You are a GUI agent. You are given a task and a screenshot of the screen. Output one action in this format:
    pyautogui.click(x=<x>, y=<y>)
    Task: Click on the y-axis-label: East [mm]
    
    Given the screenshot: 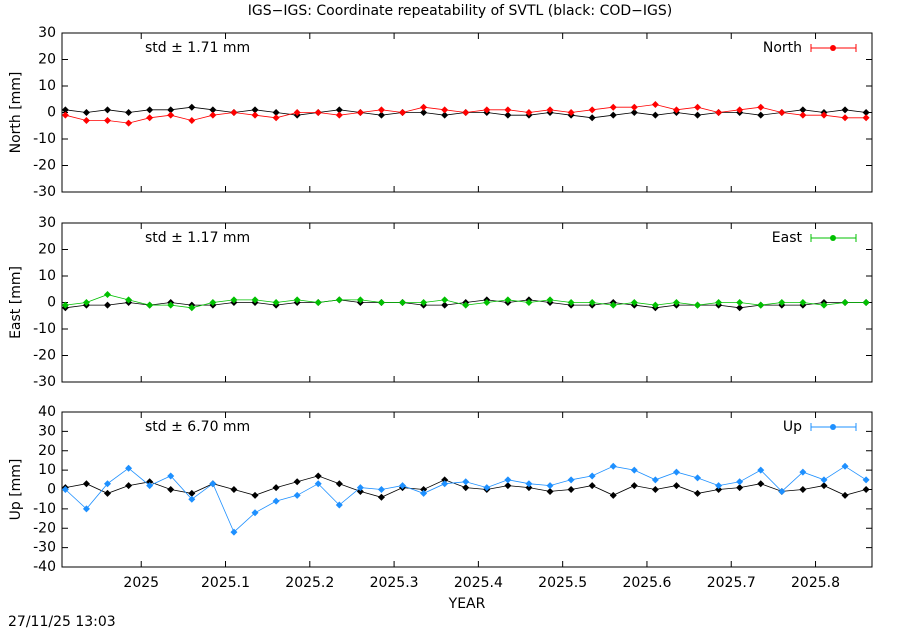 What is the action you would take?
    pyautogui.click(x=16, y=302)
    